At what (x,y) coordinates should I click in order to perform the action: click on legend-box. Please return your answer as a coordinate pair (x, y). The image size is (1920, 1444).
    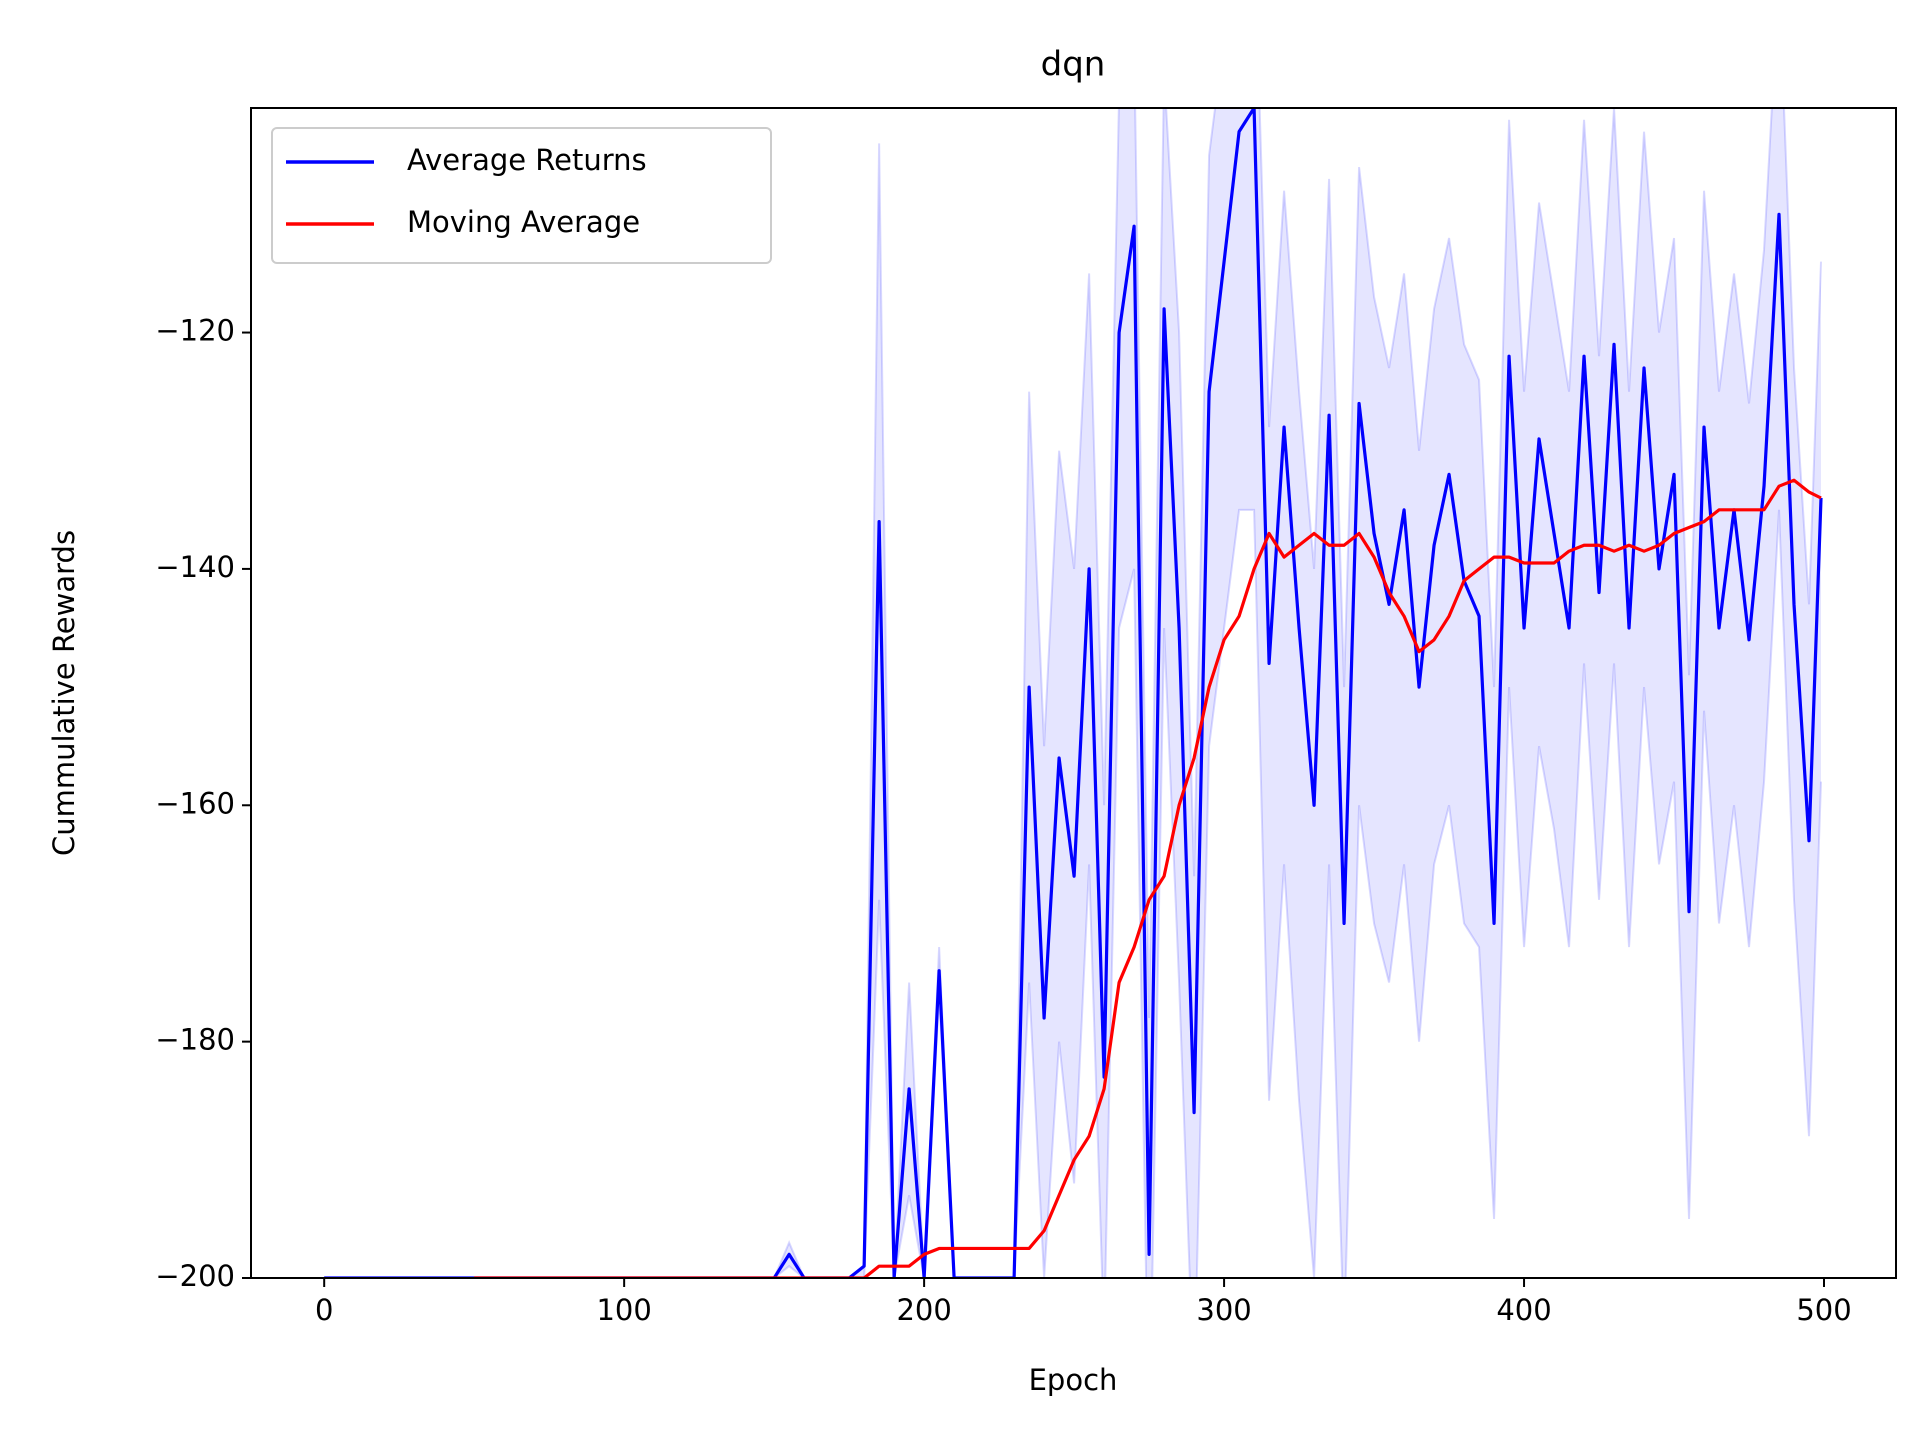
    Looking at the image, I should click on (521, 195).